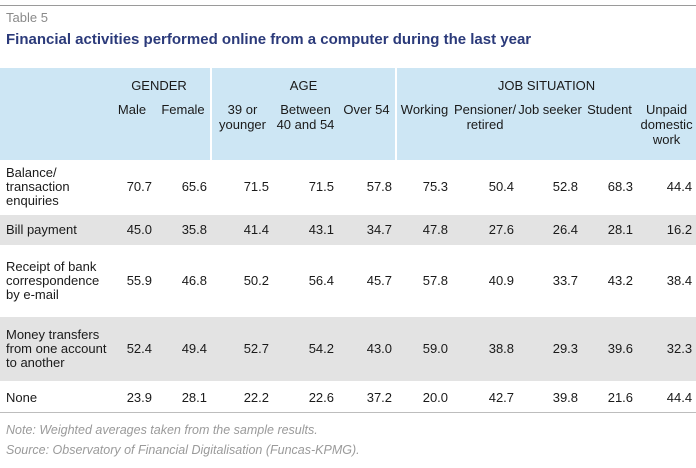  What do you see at coordinates (367, 131) in the screenshot?
I see `column-header-over-54: Over 54` at bounding box center [367, 131].